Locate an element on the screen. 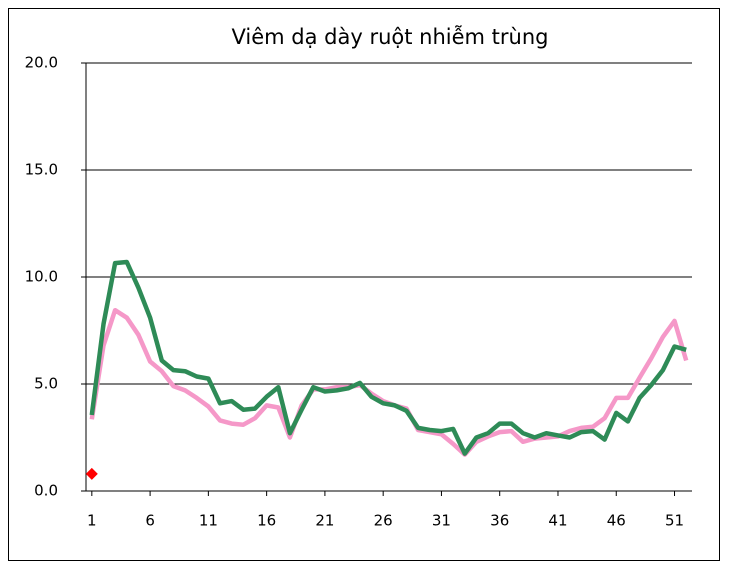 The height and width of the screenshot is (570, 729). x-tick-label: 6 is located at coordinates (150, 521).